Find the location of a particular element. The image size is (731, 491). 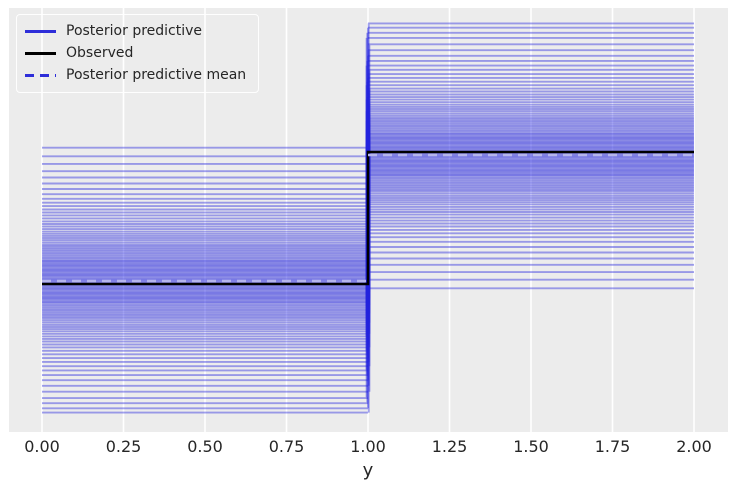

posterior-draw-line is located at coordinates (368, 218).